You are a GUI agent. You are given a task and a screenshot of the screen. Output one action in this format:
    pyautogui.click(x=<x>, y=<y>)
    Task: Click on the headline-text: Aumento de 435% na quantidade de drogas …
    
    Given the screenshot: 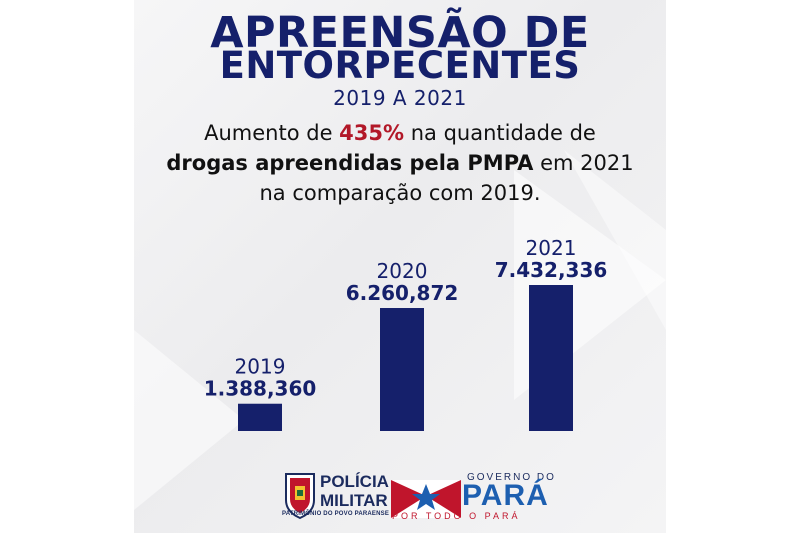 What is the action you would take?
    pyautogui.click(x=400, y=163)
    